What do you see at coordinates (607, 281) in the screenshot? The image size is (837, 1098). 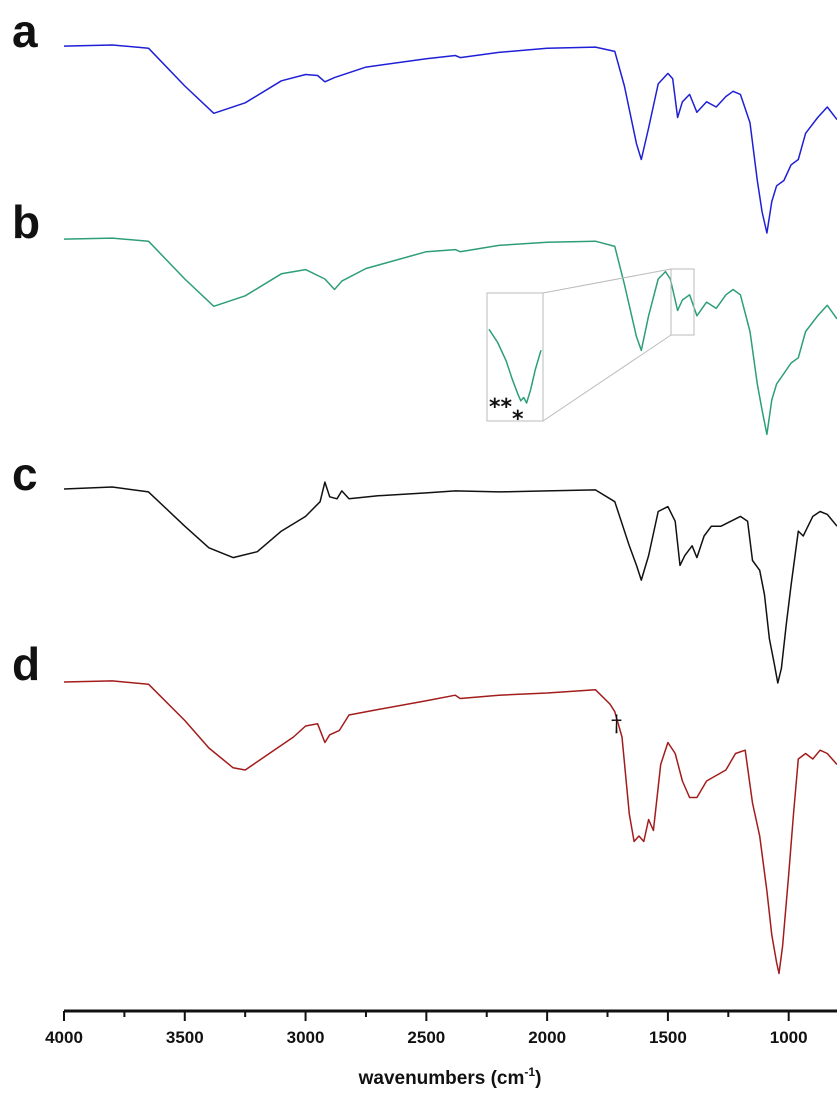 I see `inset-connector-top` at bounding box center [607, 281].